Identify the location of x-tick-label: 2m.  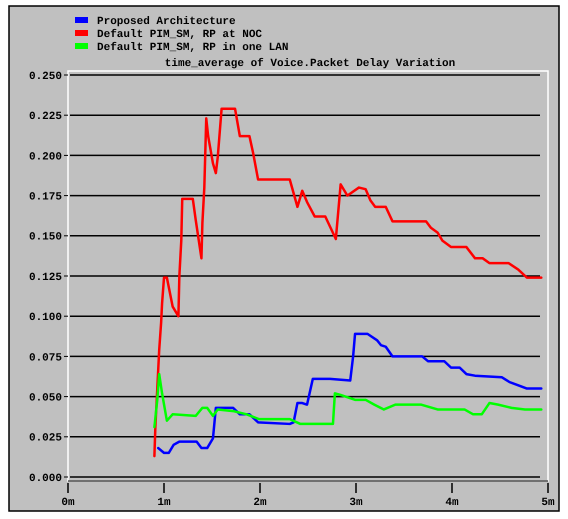
(260, 503).